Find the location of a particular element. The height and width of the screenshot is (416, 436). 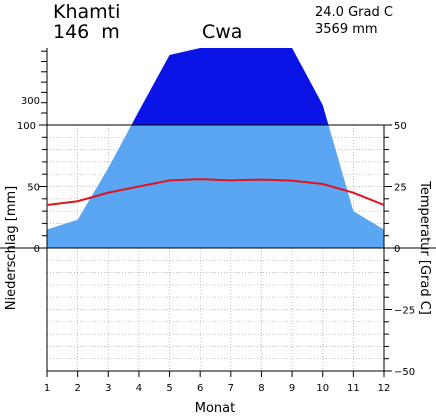

x-tick-label: 3 is located at coordinates (108, 388).